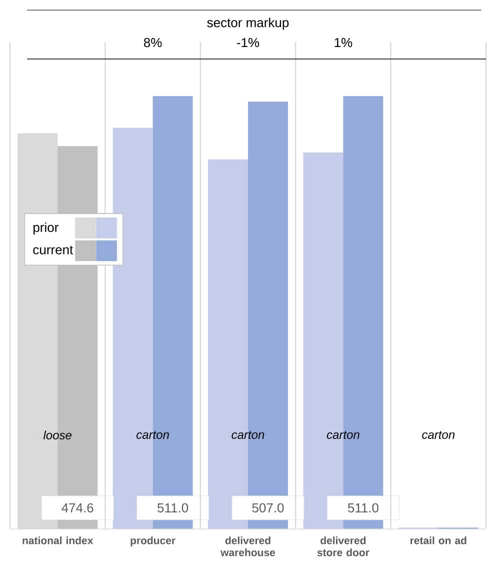 This screenshot has height=574, width=488. Describe the element at coordinates (78, 507) in the screenshot. I see `data-label: 474.6` at that location.